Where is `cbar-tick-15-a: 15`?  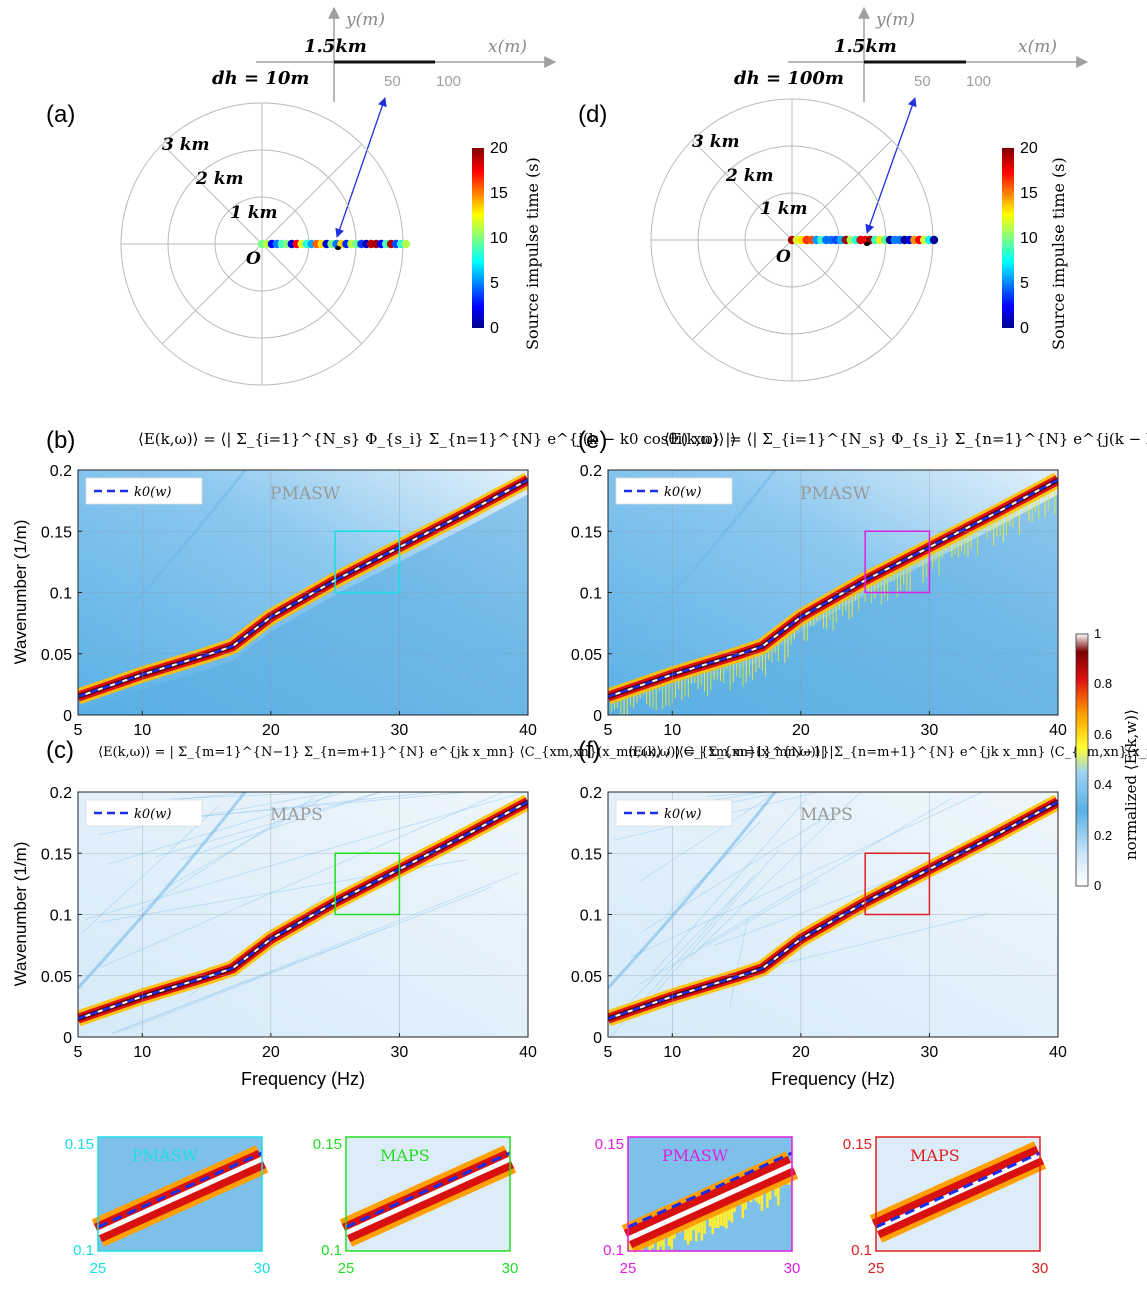 cbar-tick-15-a: 15 is located at coordinates (499, 193).